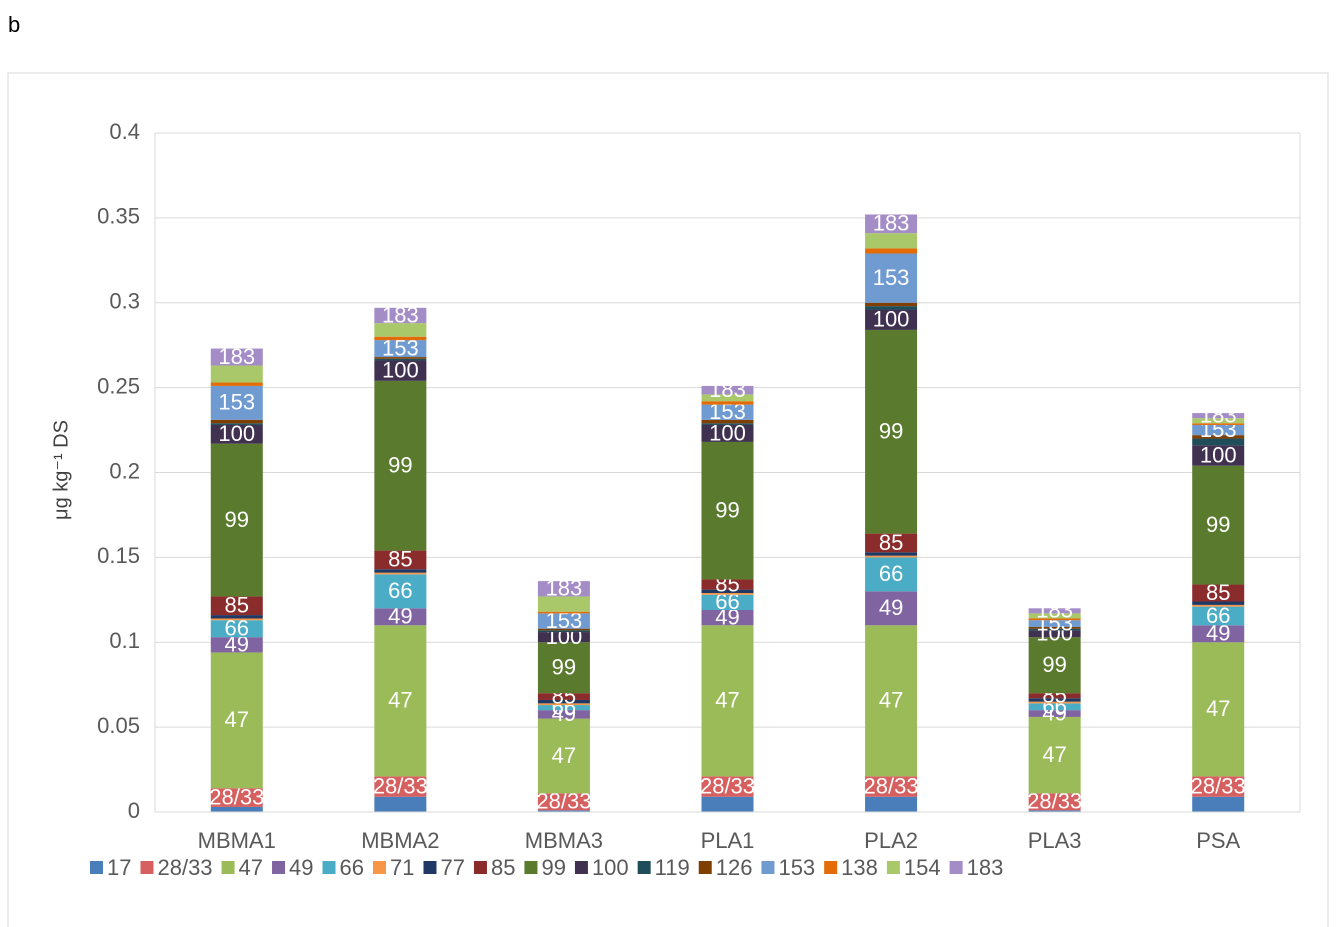 Image resolution: width=1337 pixels, height=927 pixels. I want to click on legend-label: 77, so click(452, 867).